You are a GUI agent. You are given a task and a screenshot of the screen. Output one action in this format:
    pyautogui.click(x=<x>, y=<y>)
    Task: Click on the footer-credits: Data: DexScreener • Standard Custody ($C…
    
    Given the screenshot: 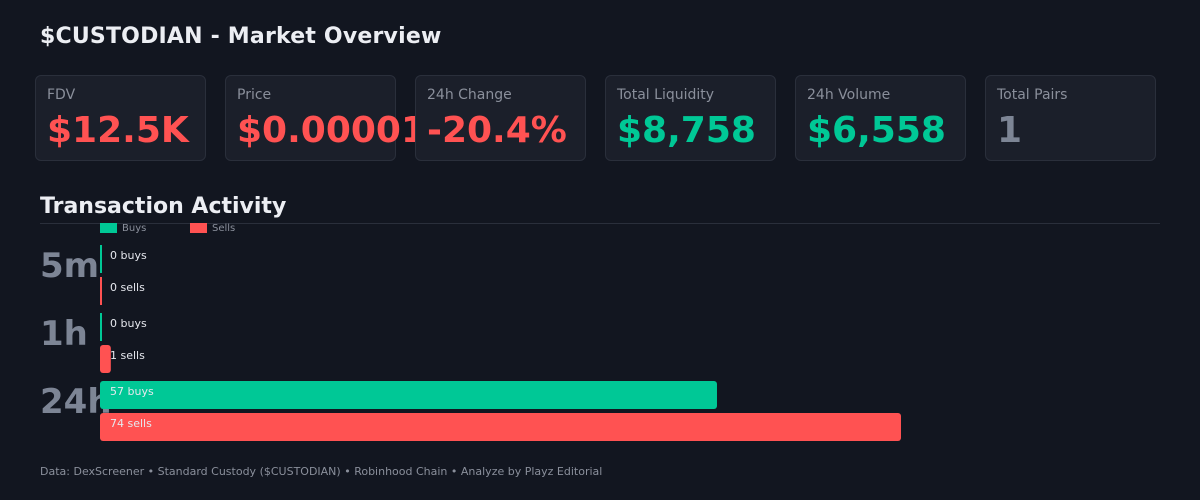 What is the action you would take?
    pyautogui.click(x=321, y=471)
    